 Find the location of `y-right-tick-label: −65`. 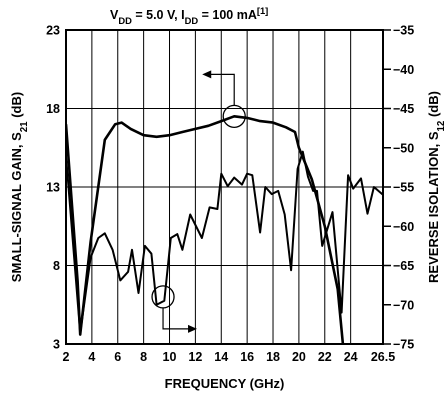

y-right-tick-label: −65 is located at coordinates (403, 266).